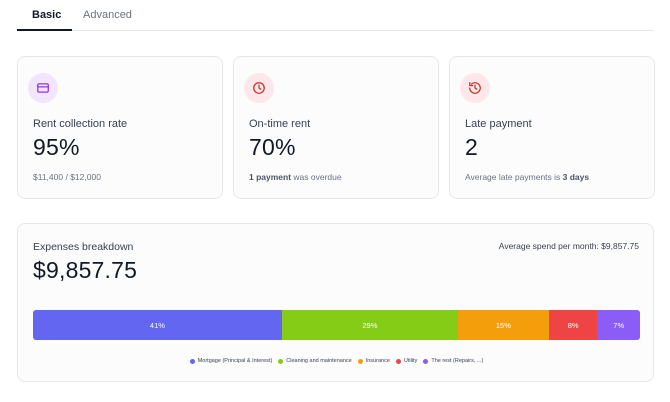  I want to click on tab-basic: Basic, so click(47, 15).